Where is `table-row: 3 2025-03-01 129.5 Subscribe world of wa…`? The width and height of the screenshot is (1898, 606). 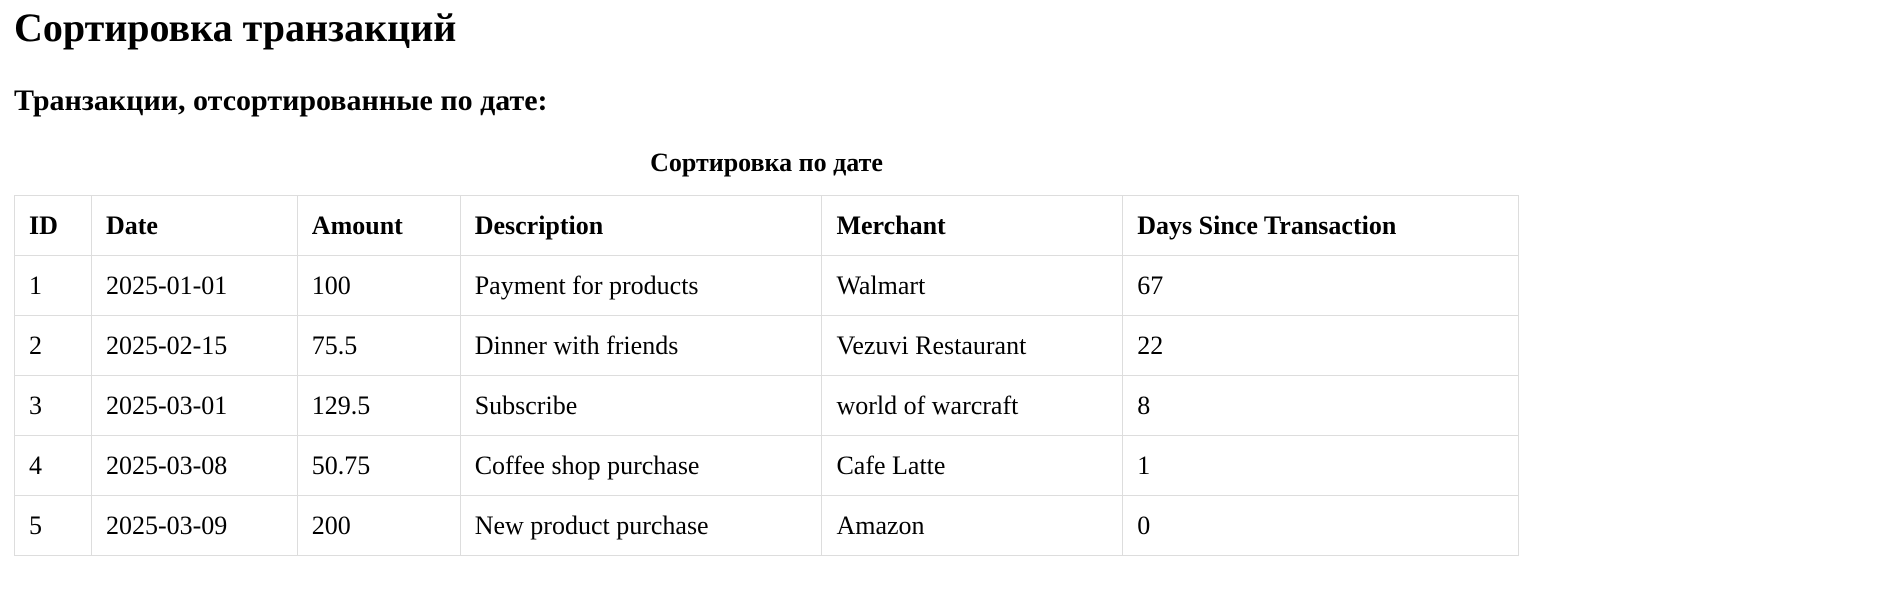
table-row: 3 2025-03-01 129.5 Subscribe world of wa… is located at coordinates (766, 405).